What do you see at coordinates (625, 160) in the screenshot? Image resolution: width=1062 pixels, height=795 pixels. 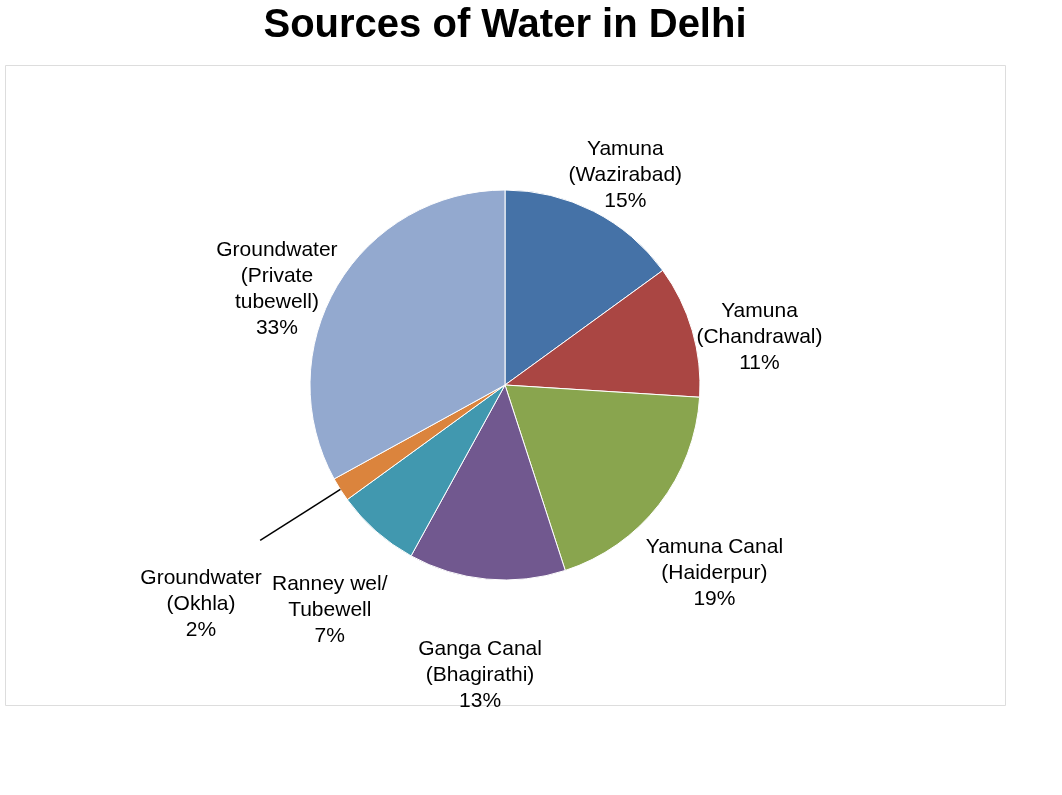 I see `slice-label: Yamuna (Wazirabad)` at bounding box center [625, 160].